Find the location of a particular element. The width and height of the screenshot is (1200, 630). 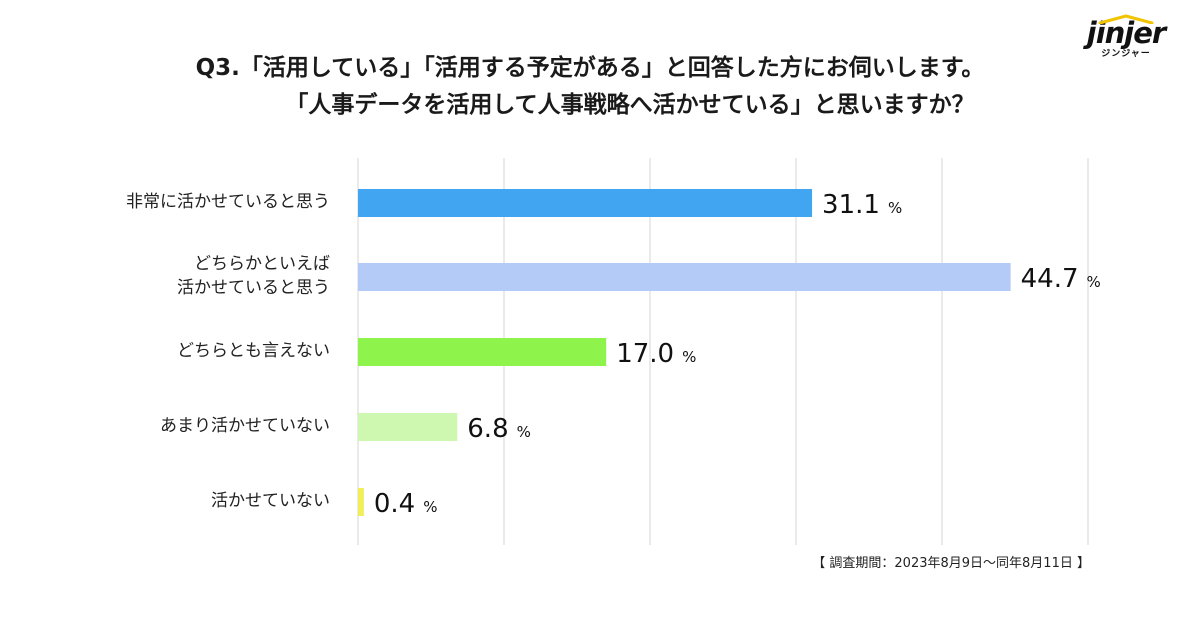

value-number: 17.0 is located at coordinates (645, 354).